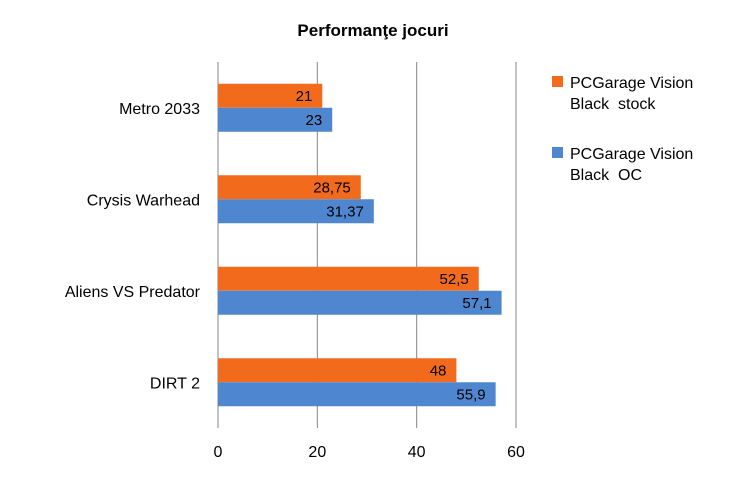  I want to click on data-label: 21, so click(304, 96).